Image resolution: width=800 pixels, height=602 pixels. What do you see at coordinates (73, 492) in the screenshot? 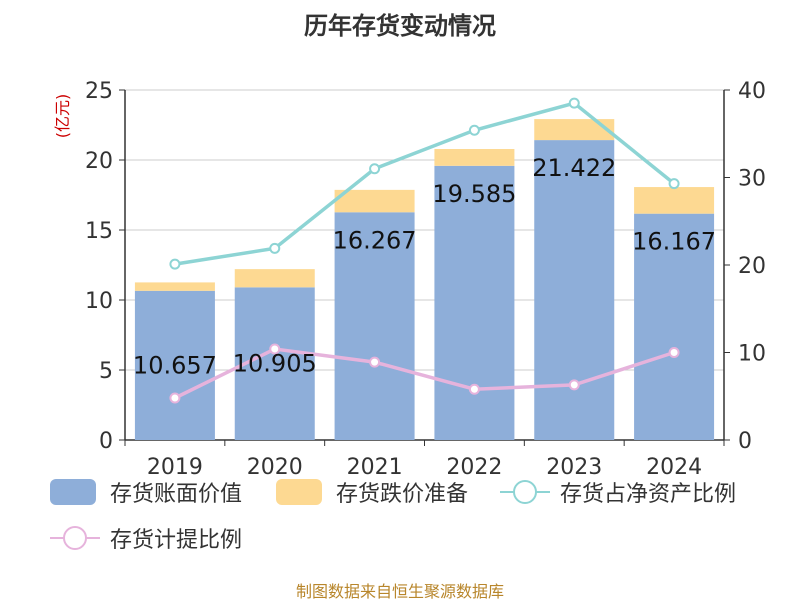
I see `legend-swatch-blue` at bounding box center [73, 492].